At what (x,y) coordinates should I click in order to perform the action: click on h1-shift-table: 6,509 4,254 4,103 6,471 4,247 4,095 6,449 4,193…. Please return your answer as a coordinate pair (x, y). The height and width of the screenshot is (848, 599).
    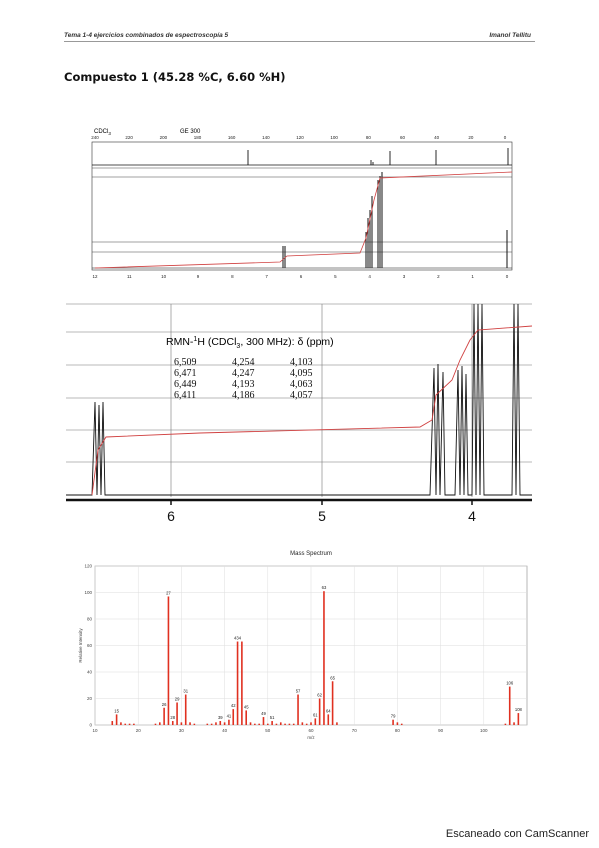
    Looking at the image, I should click on (243, 379).